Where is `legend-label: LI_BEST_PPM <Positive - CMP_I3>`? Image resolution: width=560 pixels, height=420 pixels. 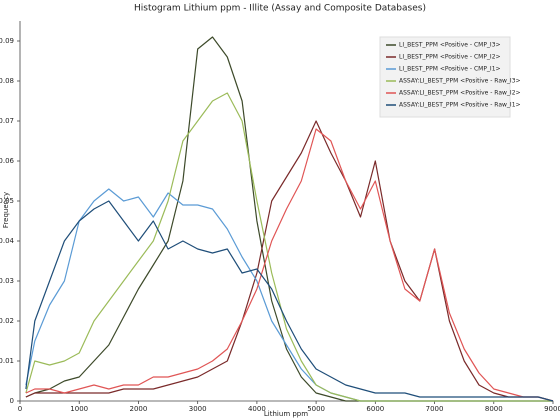
legend-label: LI_BEST_PPM <Positive - CMP_I3> is located at coordinates (450, 45).